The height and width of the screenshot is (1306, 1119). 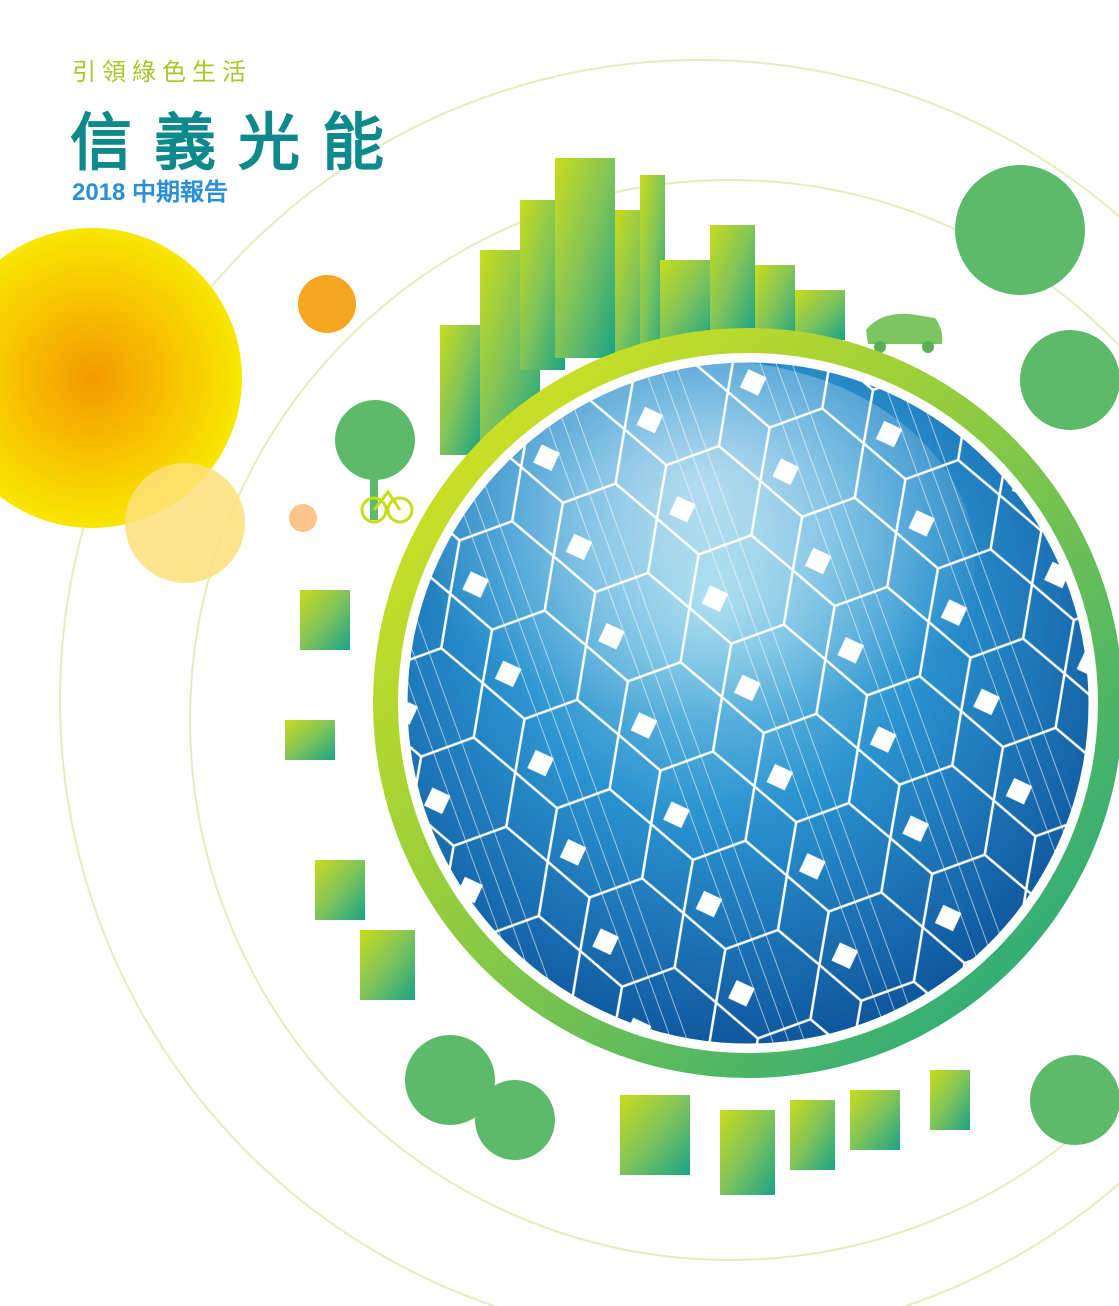 I want to click on brand-name: 信義光能, so click(x=238, y=142).